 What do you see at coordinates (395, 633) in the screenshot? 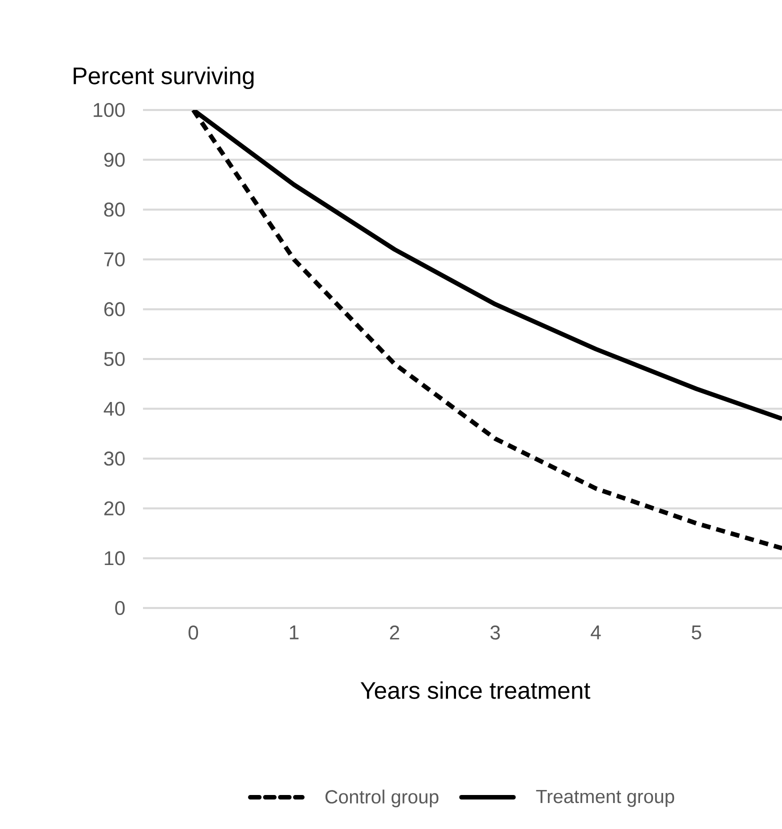
I see `x-tick-label: 2` at bounding box center [395, 633].